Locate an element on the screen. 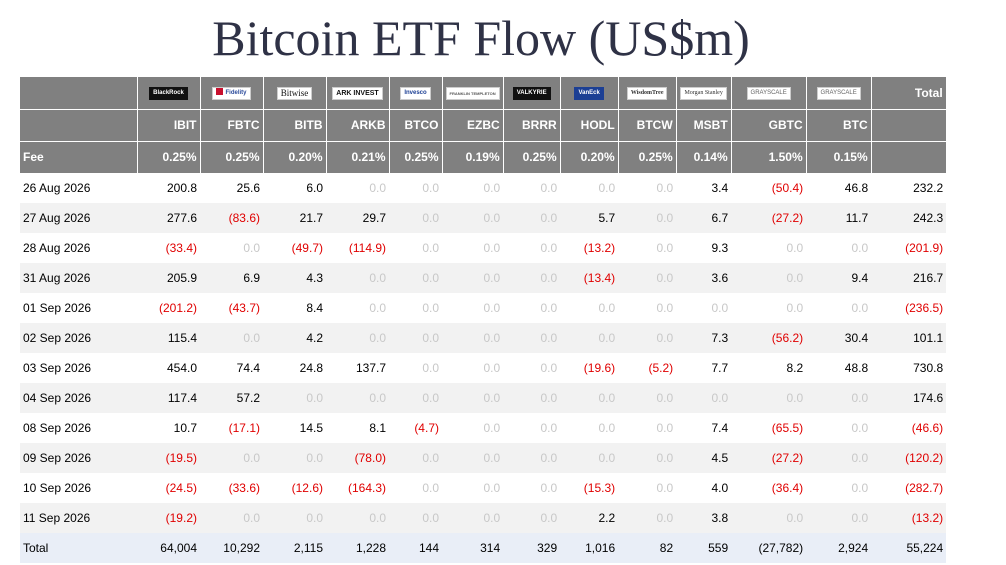 This screenshot has height=565, width=1006. flow-cell: 11.7 is located at coordinates (839, 218).